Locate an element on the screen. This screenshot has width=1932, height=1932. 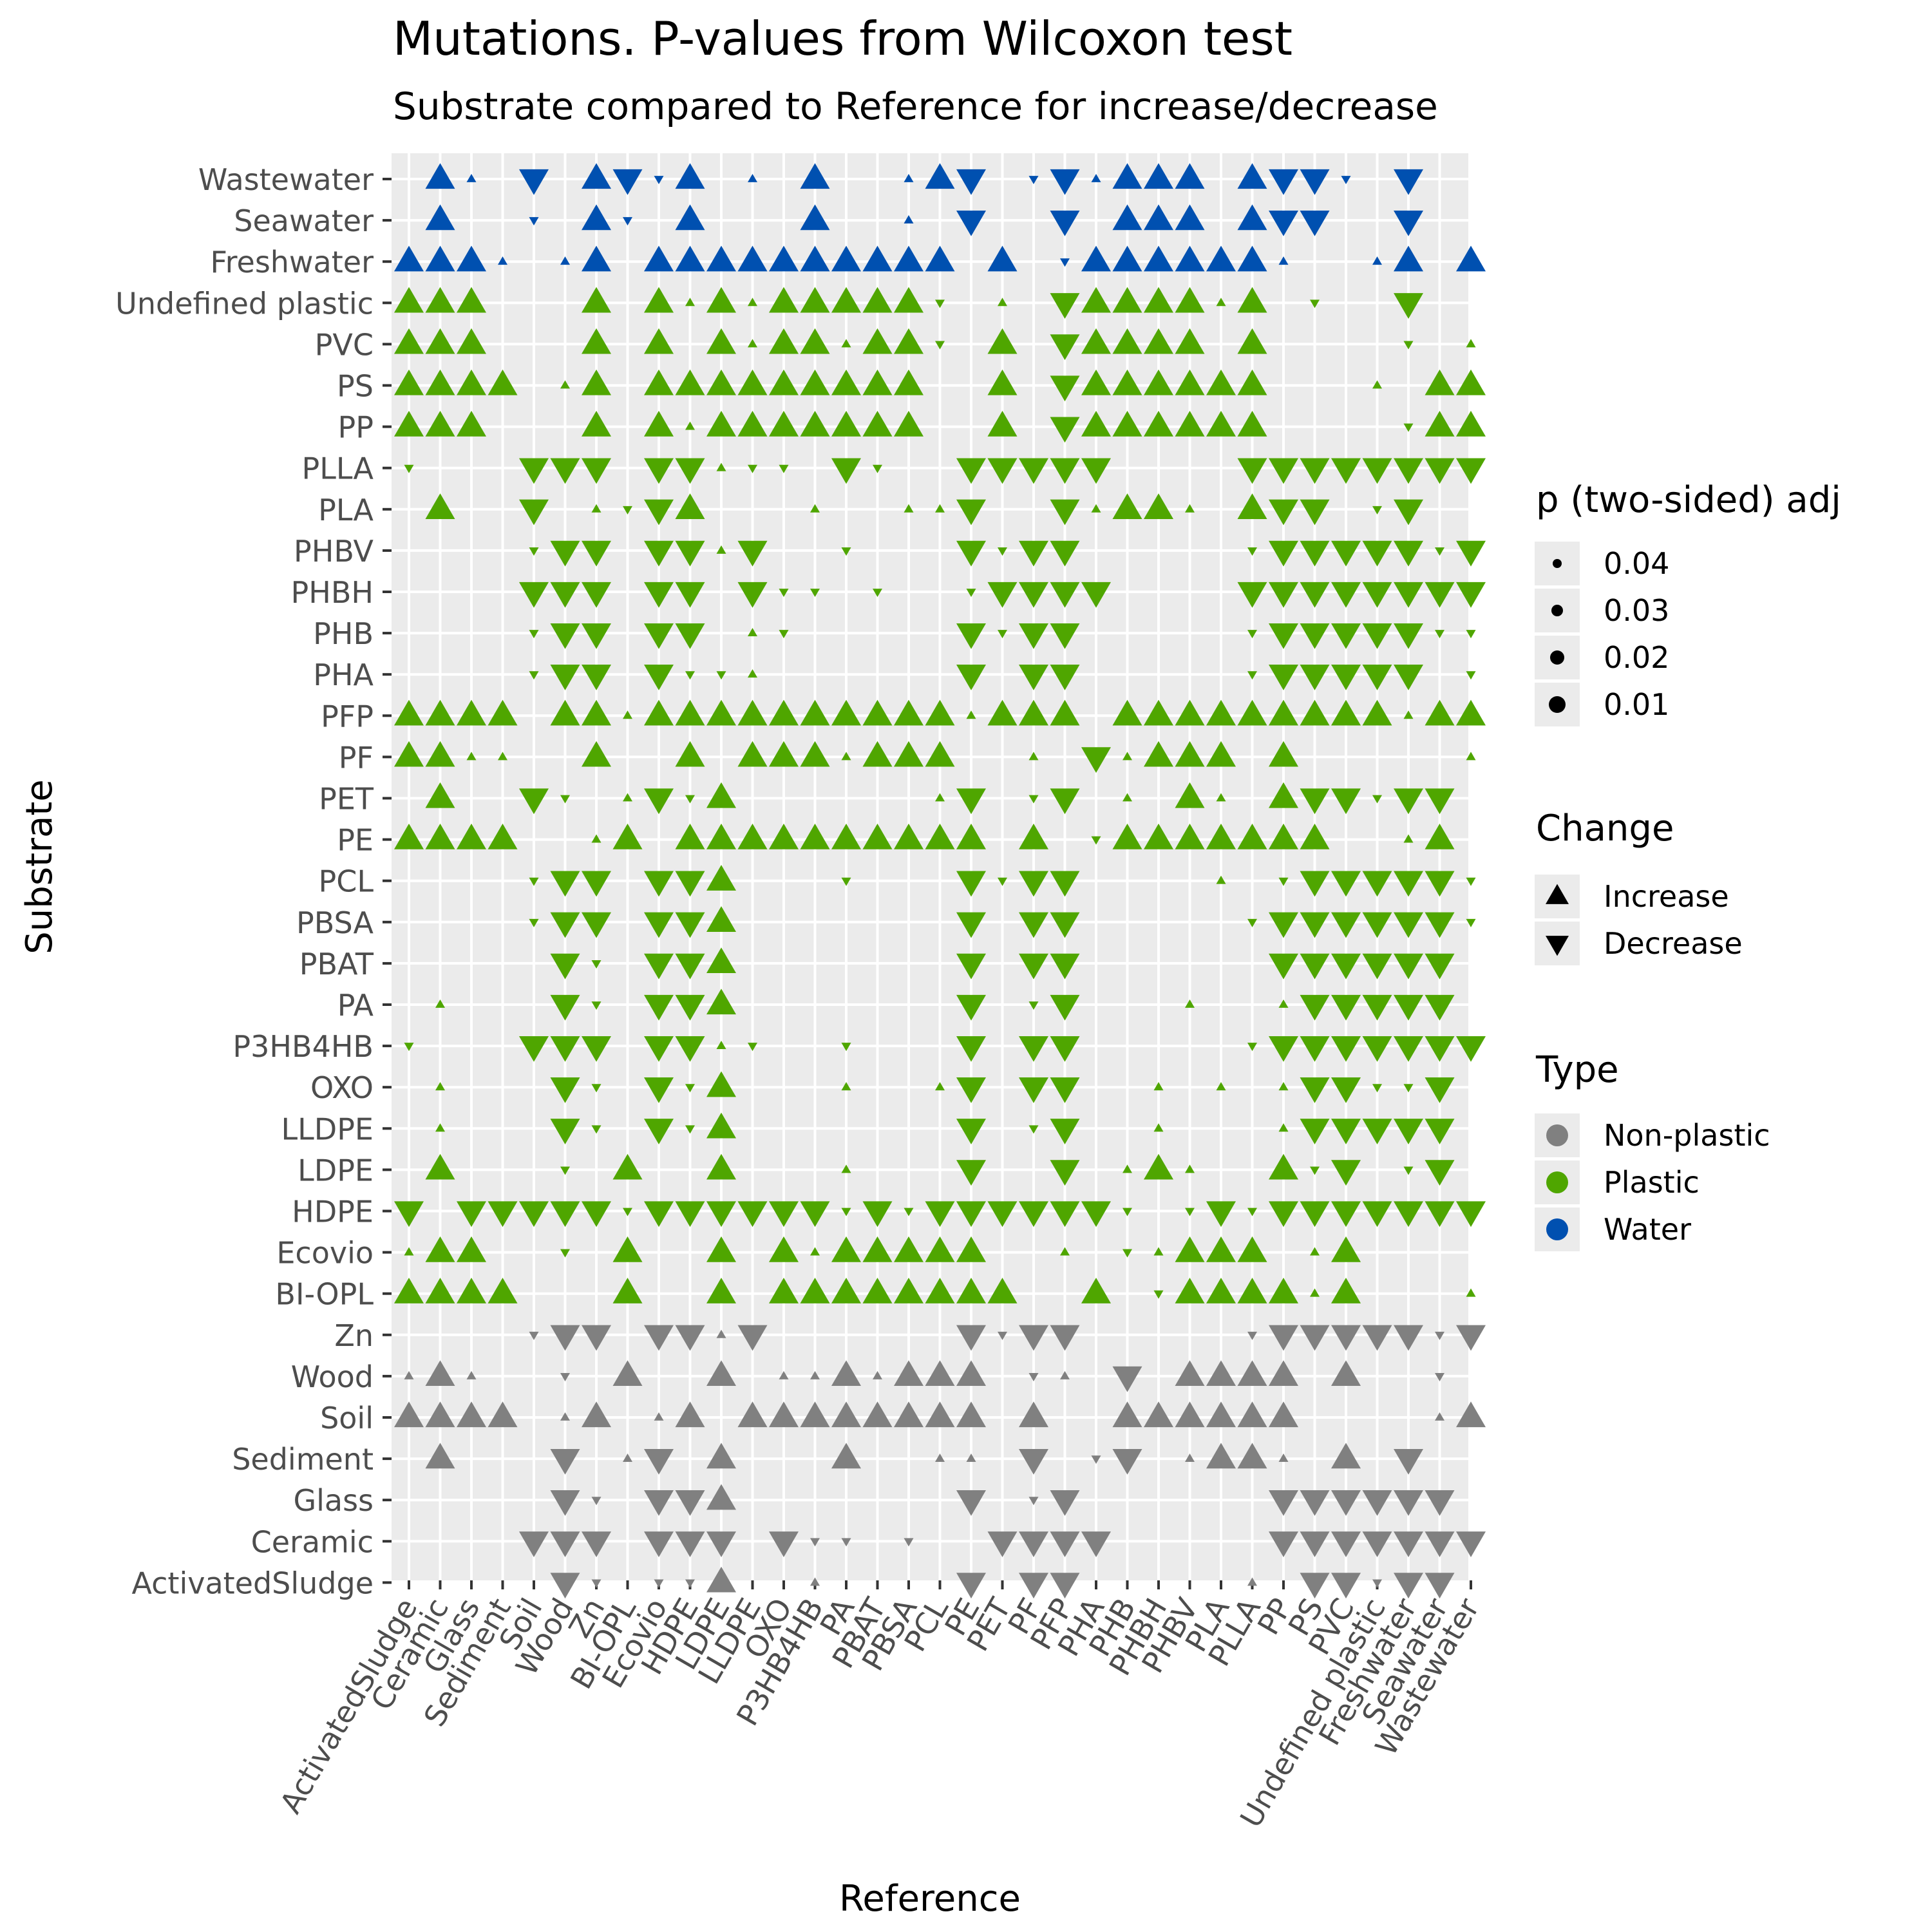
marker-lldpe-vs-freshwater is located at coordinates (1409, 1131).